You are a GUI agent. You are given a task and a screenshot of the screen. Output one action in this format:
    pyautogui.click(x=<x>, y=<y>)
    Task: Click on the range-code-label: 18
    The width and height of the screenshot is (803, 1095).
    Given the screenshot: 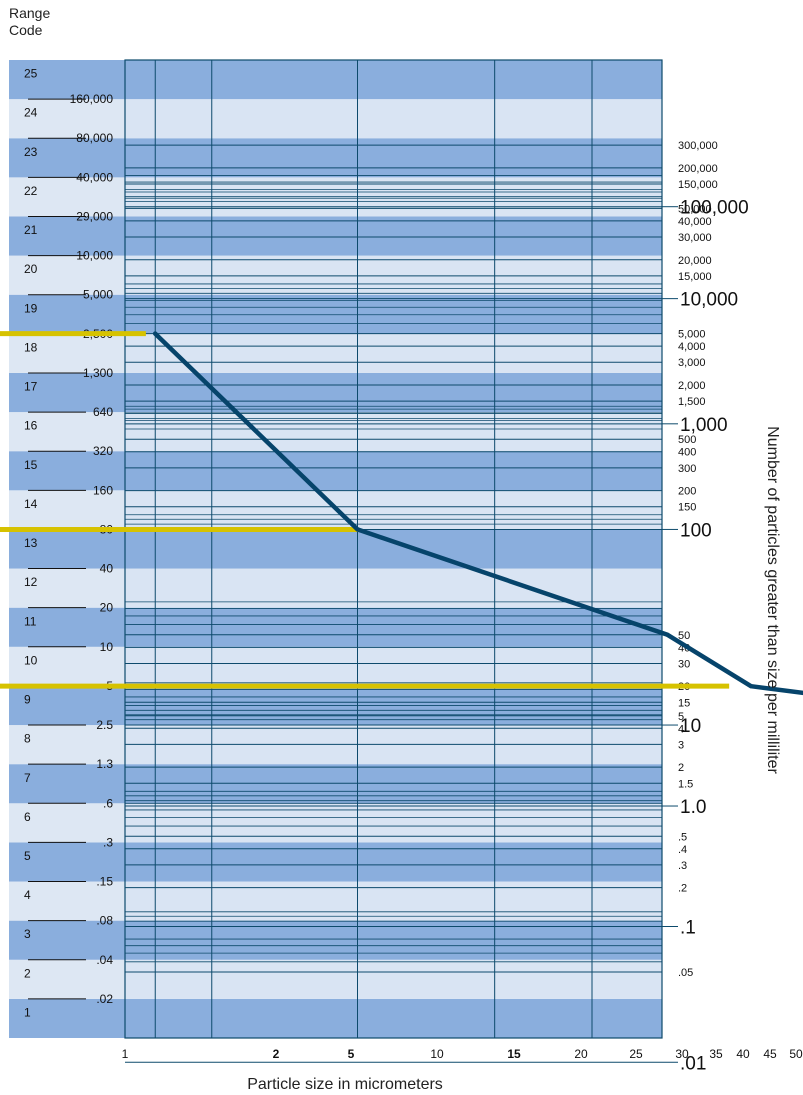 What is the action you would take?
    pyautogui.click(x=31, y=347)
    